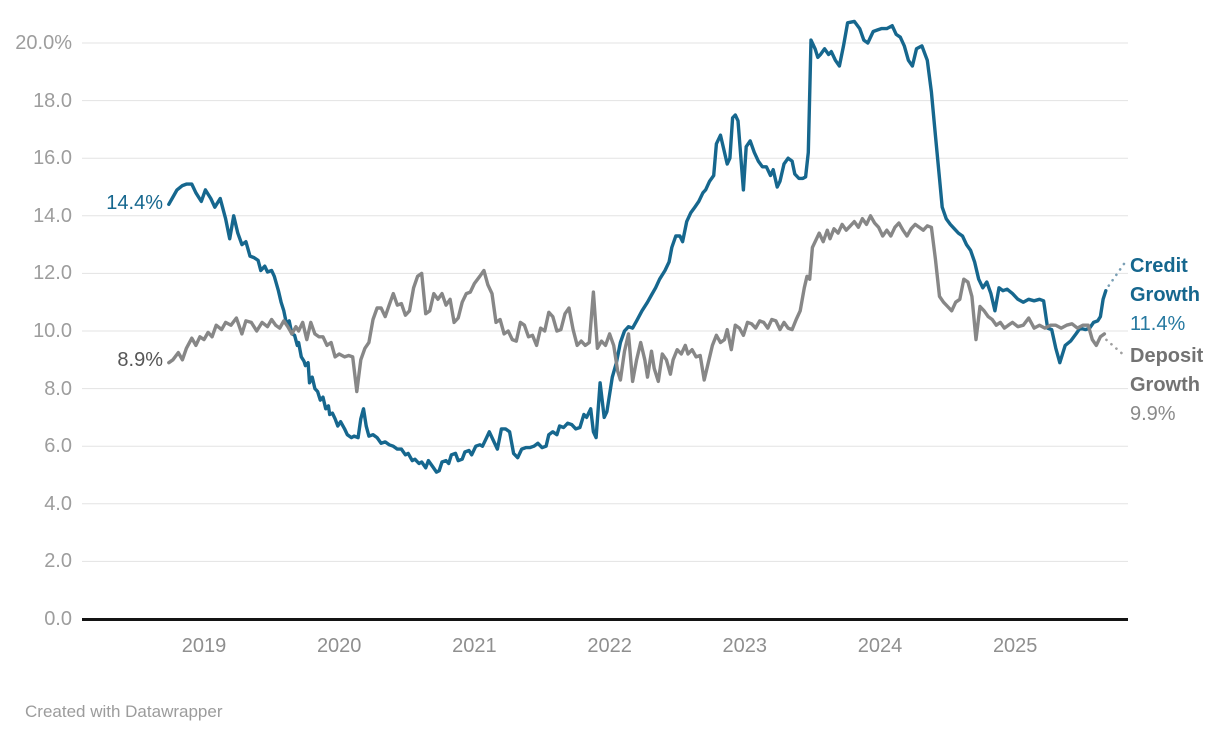 This screenshot has width=1220, height=738. Describe the element at coordinates (52, 273) in the screenshot. I see `y-tick-label: 12.0` at that location.